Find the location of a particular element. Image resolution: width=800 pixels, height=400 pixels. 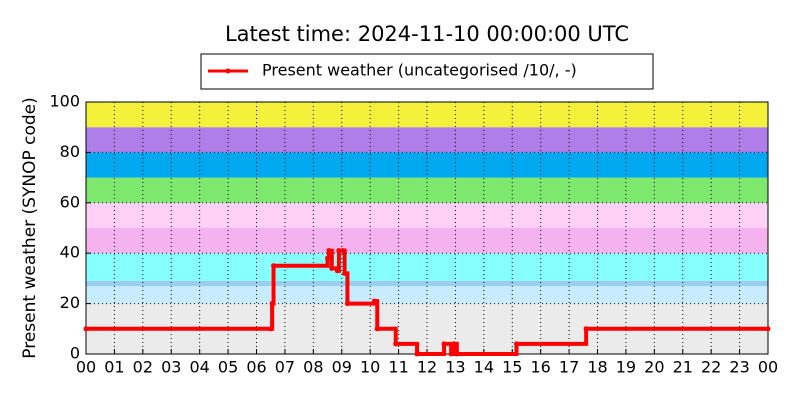

legend-marker is located at coordinates (228, 71).